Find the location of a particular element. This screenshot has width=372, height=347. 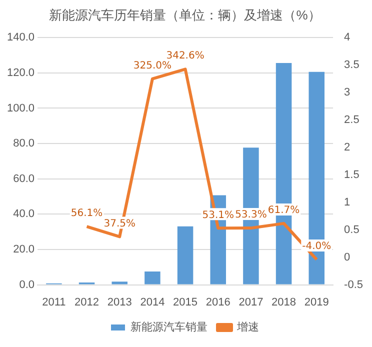

x-tick-label: 2019 is located at coordinates (316, 302).